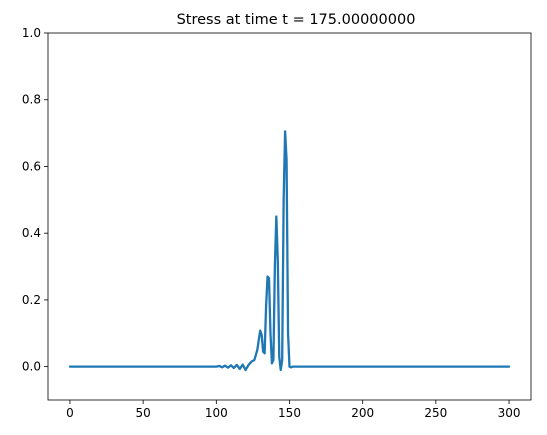  Describe the element at coordinates (216, 413) in the screenshot. I see `x-tick-label: 100` at that location.